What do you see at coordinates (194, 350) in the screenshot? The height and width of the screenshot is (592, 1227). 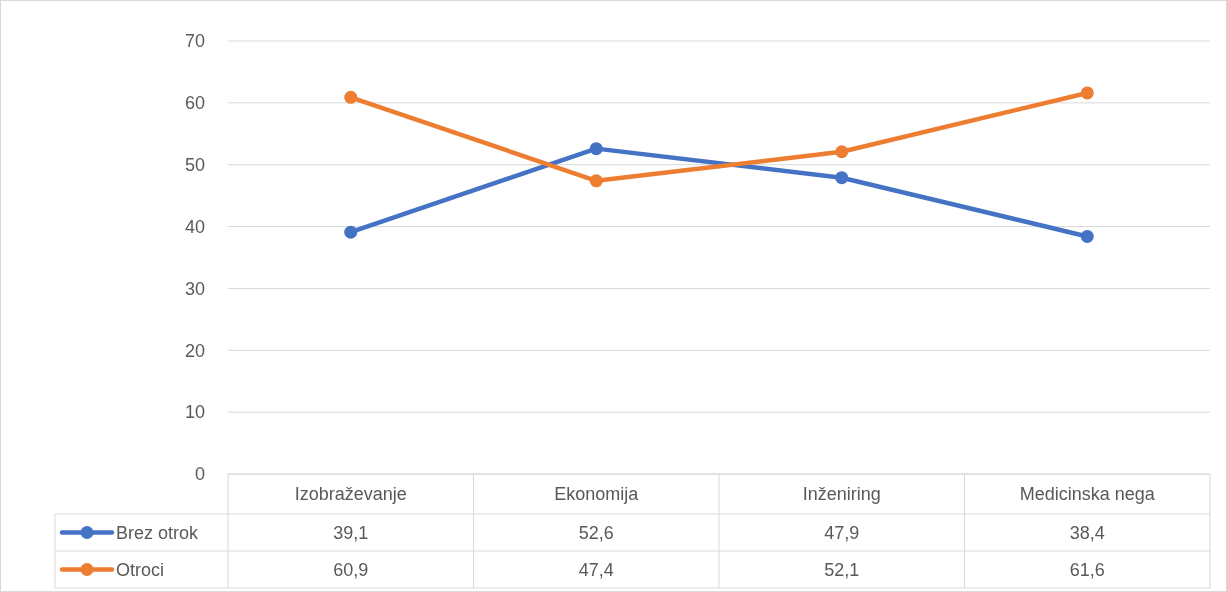 I see `y-tick-label: 20` at bounding box center [194, 350].